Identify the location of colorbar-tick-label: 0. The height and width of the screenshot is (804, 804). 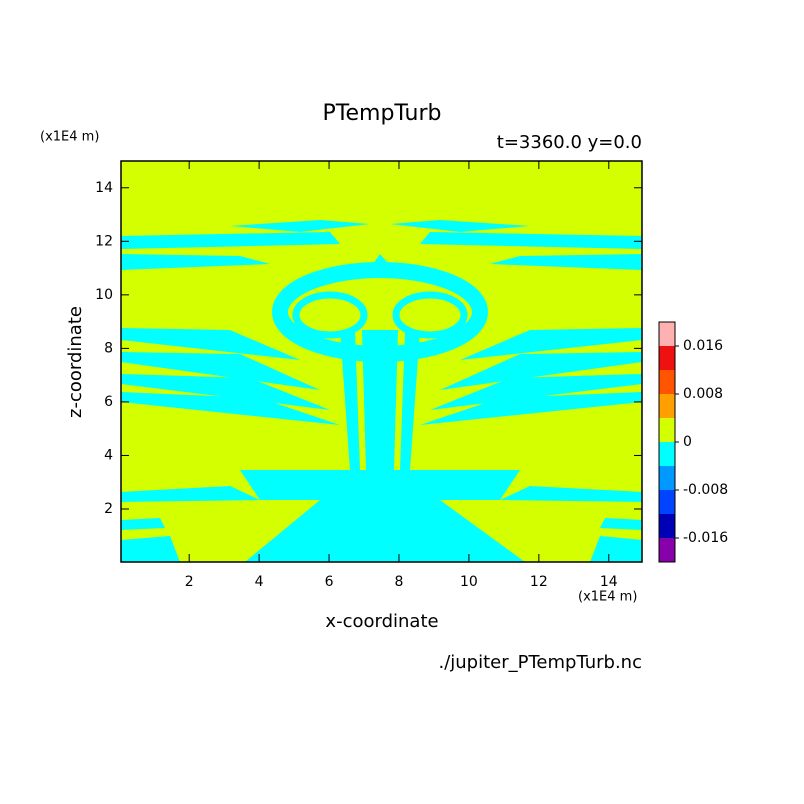
(687, 442).